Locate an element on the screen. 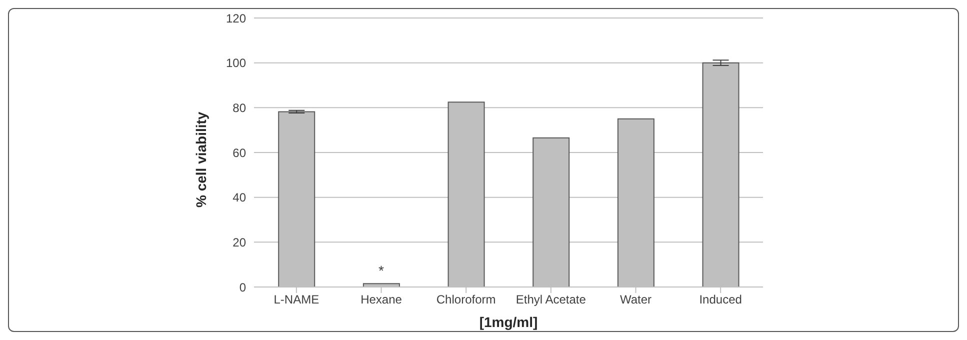  y-tick-label: 100 is located at coordinates (236, 63).